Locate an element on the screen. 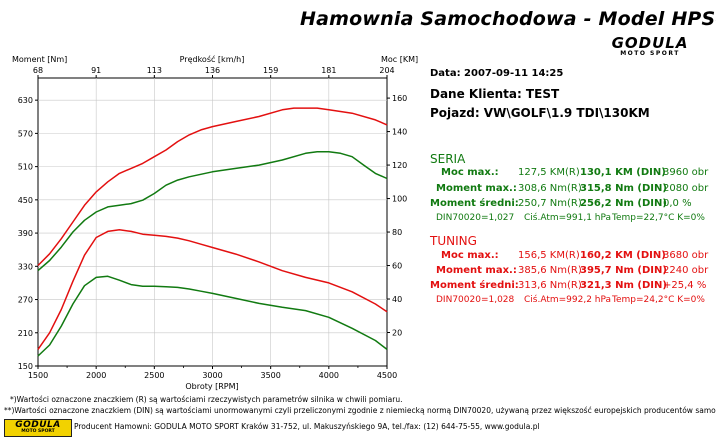 The image size is (716, 438). y-left-tick-label: 150 is located at coordinates (25, 366).